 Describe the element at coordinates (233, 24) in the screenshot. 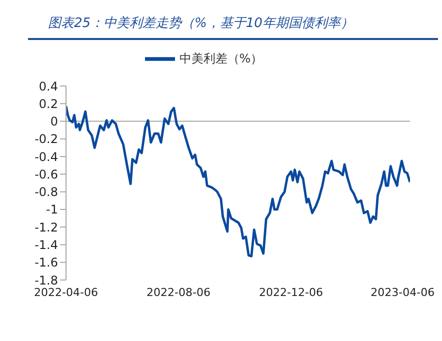

I see `chart-title: 图表25：中美利差走势（%，基于10年期国债利率）` at that location.